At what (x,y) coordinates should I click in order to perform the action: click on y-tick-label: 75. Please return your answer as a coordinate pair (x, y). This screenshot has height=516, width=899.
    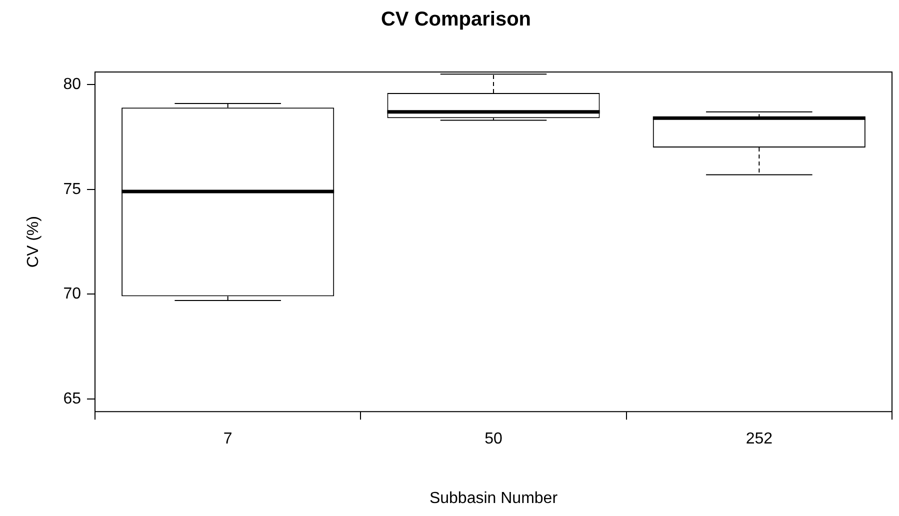
    Looking at the image, I should click on (72, 189).